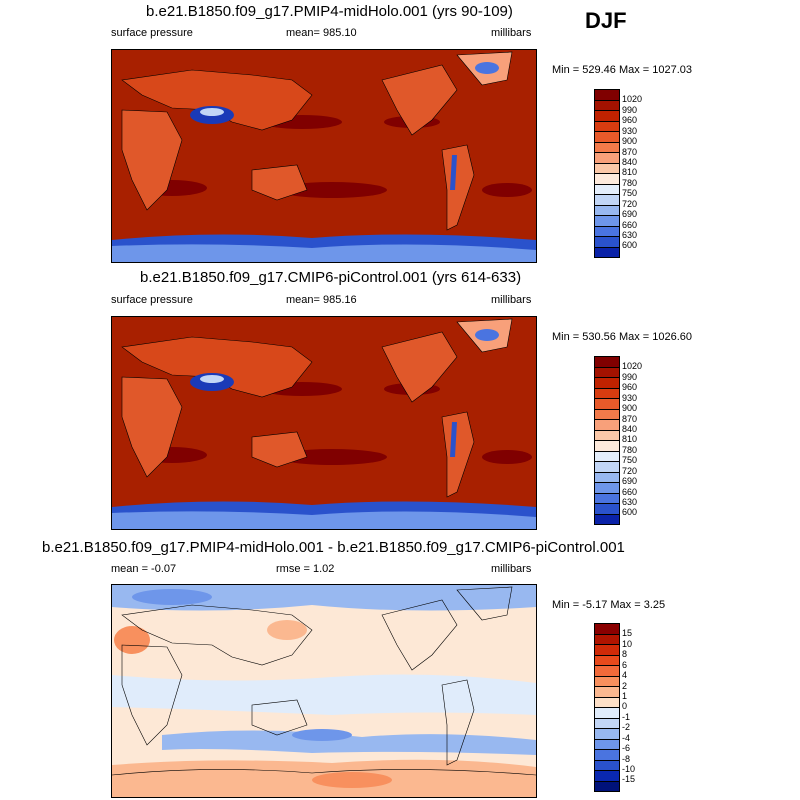  I want to click on season-label: DJF, so click(606, 20).